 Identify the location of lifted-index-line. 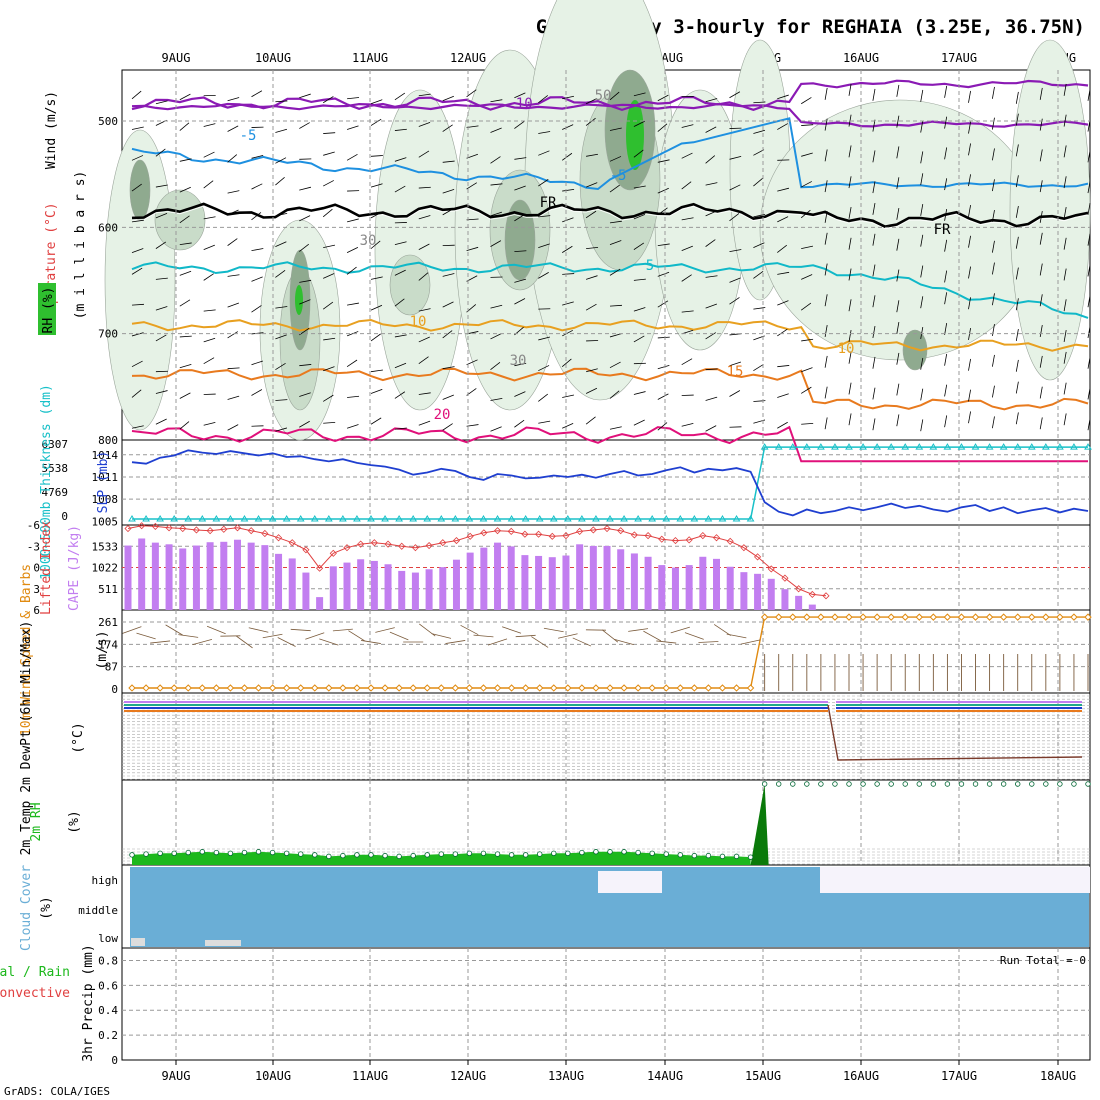
(477, 561).